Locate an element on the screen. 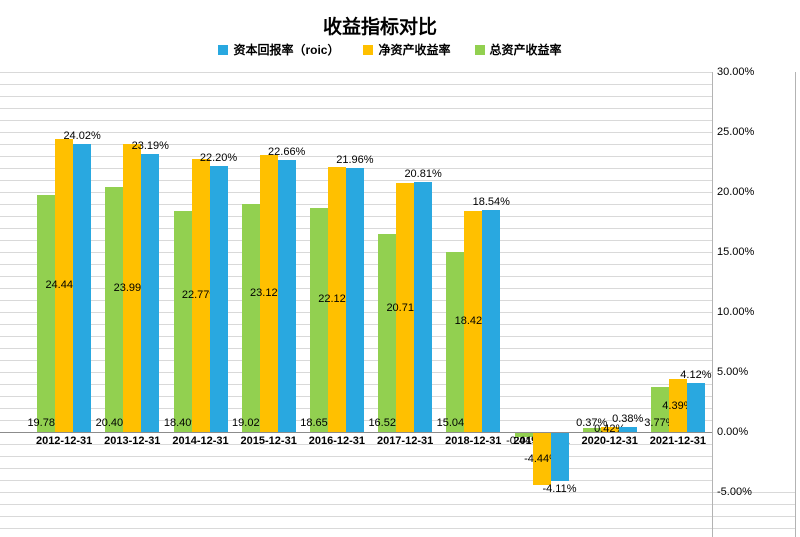 The image size is (800, 537). bar-data-label: 20.81% is located at coordinates (423, 174).